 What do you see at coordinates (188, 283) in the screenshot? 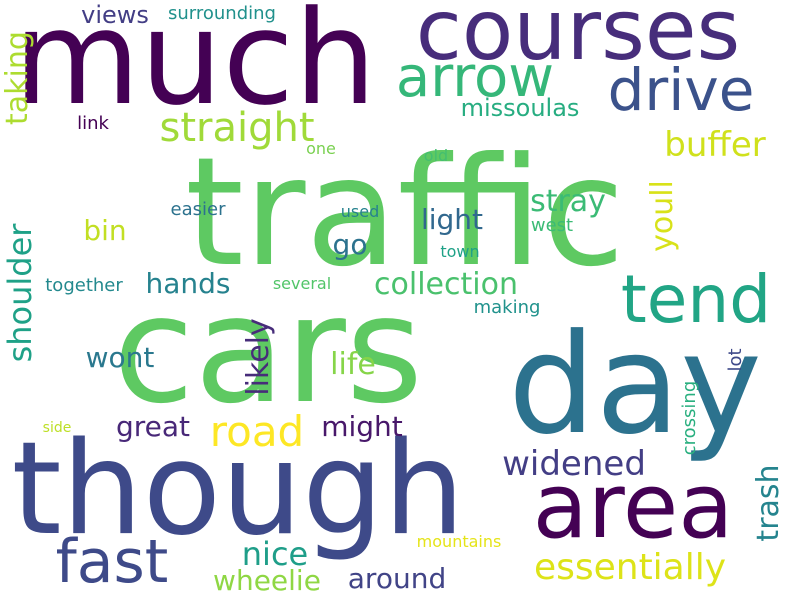
I see `word-hands: hands` at bounding box center [188, 283].